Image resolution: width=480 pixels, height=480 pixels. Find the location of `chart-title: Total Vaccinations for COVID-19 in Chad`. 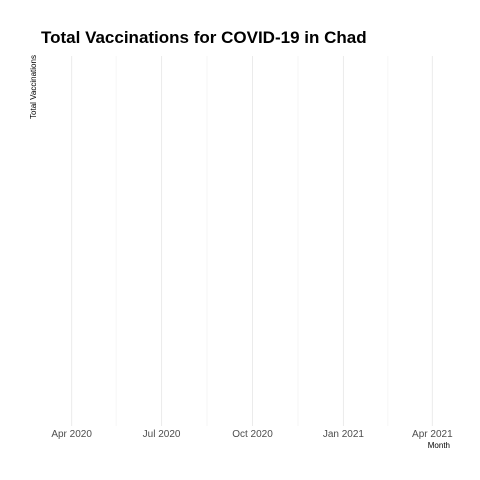

chart-title: Total Vaccinations for COVID-19 in Chad is located at coordinates (204, 37).